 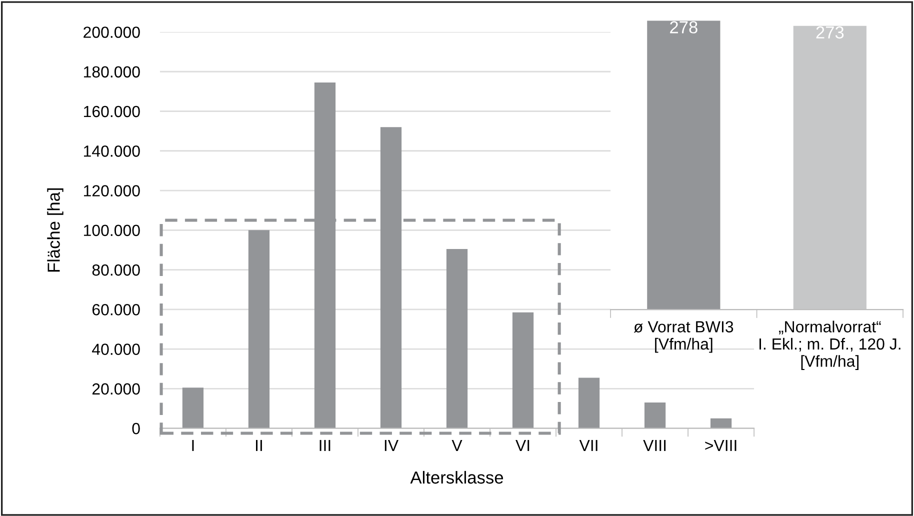 What do you see at coordinates (684, 27) in the screenshot?
I see `data-label: 278` at bounding box center [684, 27].